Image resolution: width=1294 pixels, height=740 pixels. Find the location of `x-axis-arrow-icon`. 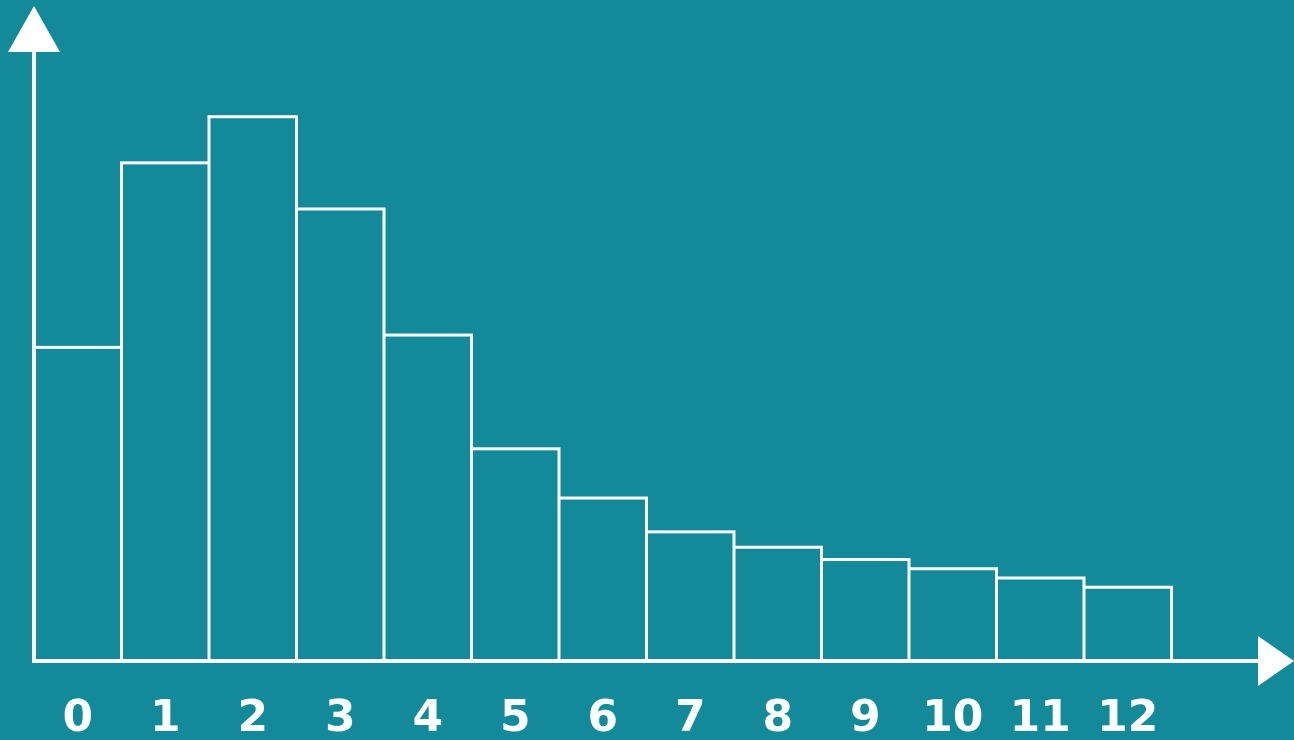

x-axis-arrow-icon is located at coordinates (1276, 661).